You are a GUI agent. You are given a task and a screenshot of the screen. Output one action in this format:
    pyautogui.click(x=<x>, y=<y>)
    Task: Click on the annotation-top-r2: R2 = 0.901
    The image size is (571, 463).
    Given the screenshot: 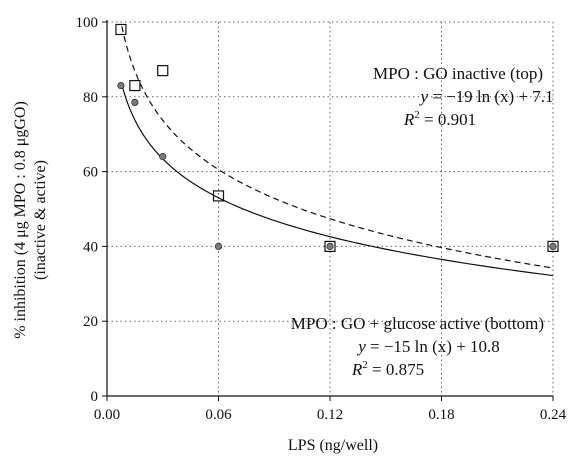 What is the action you would take?
    pyautogui.click(x=439, y=119)
    